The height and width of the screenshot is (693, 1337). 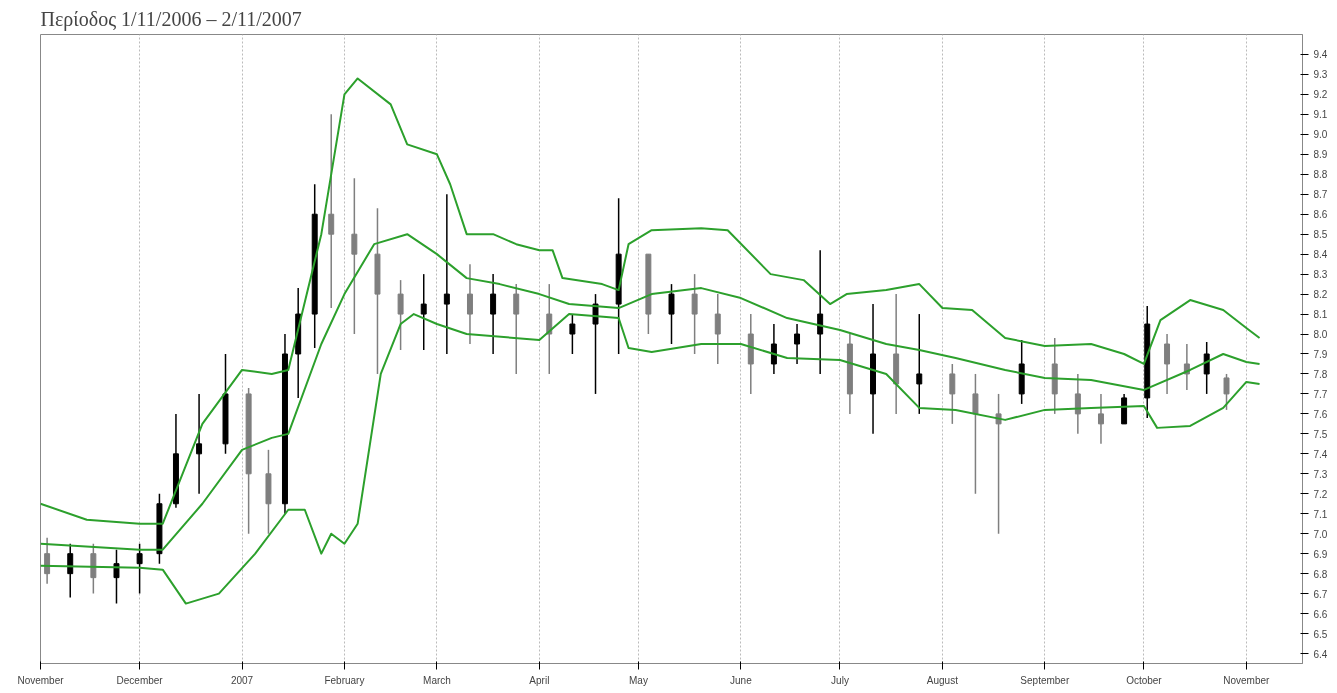 I want to click on y-tick-label: 8.8, so click(x=1320, y=175).